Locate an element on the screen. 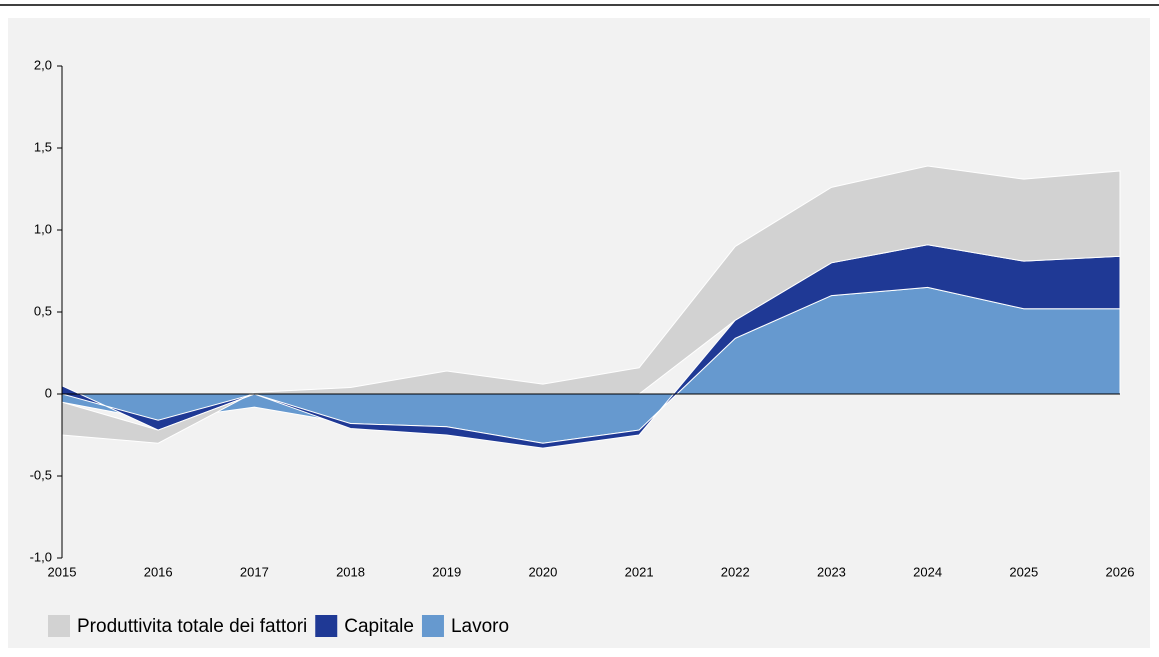 The image size is (1159, 657). x-tick-label: 2022 is located at coordinates (735, 571).